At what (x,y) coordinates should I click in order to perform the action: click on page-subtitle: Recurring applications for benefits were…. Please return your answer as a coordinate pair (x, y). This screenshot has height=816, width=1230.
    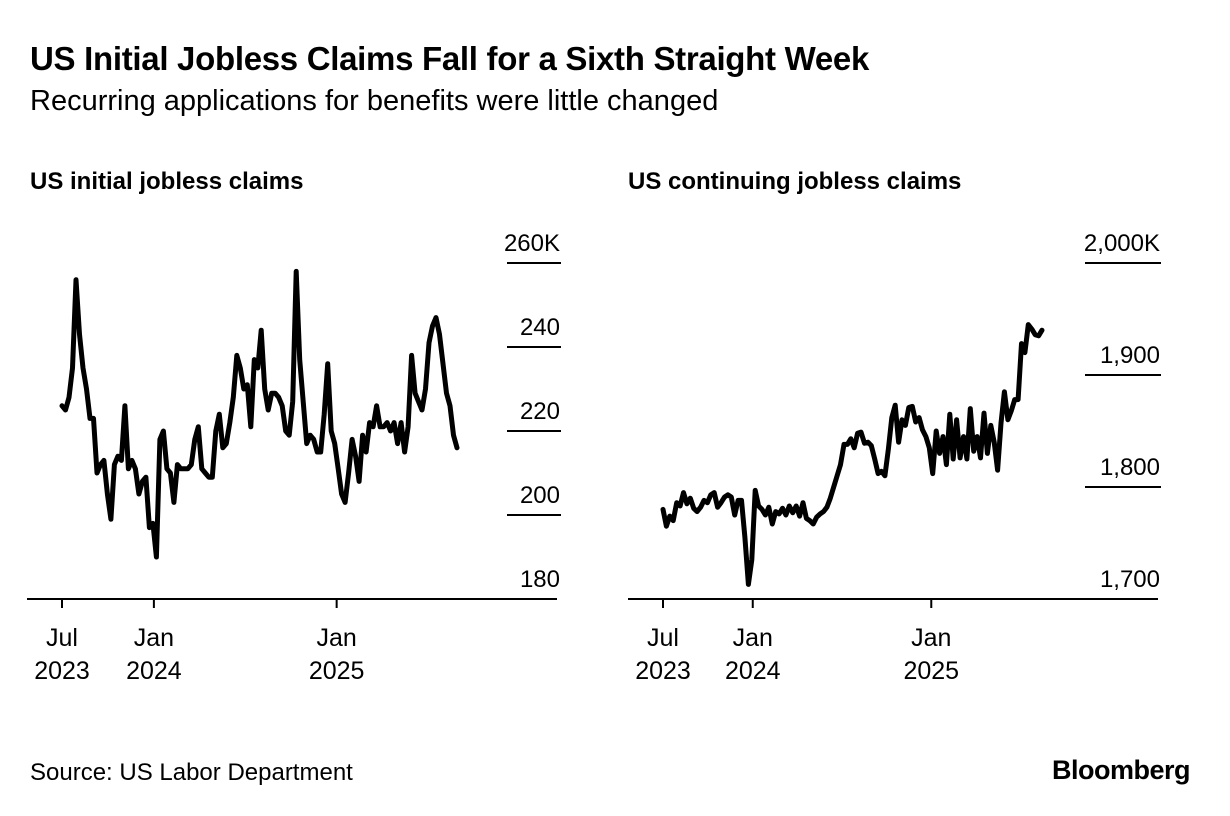
    Looking at the image, I should click on (374, 101).